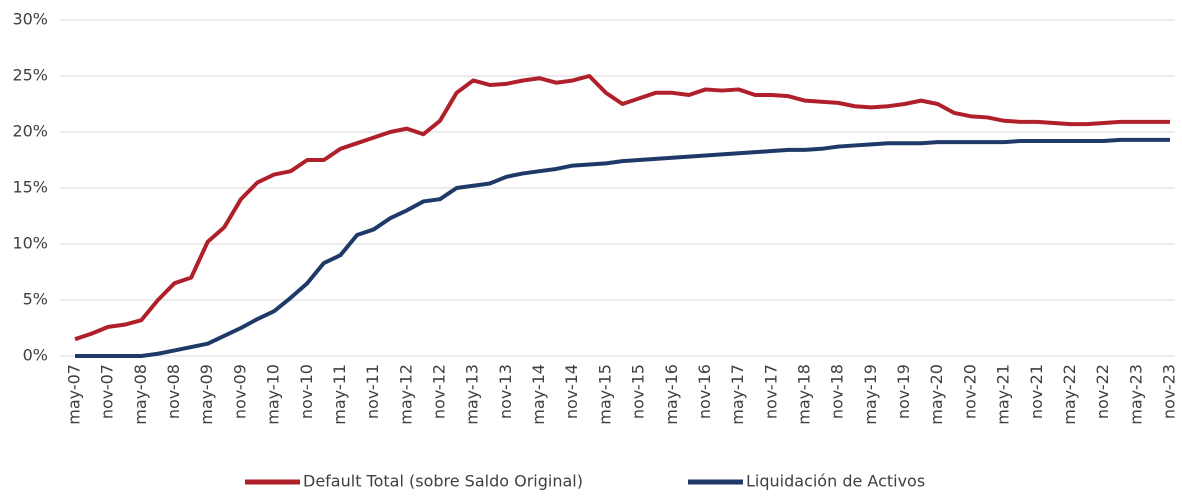 This screenshot has height=496, width=1182. Describe the element at coordinates (472, 394) in the screenshot. I see `x-tick-label: may-13` at that location.